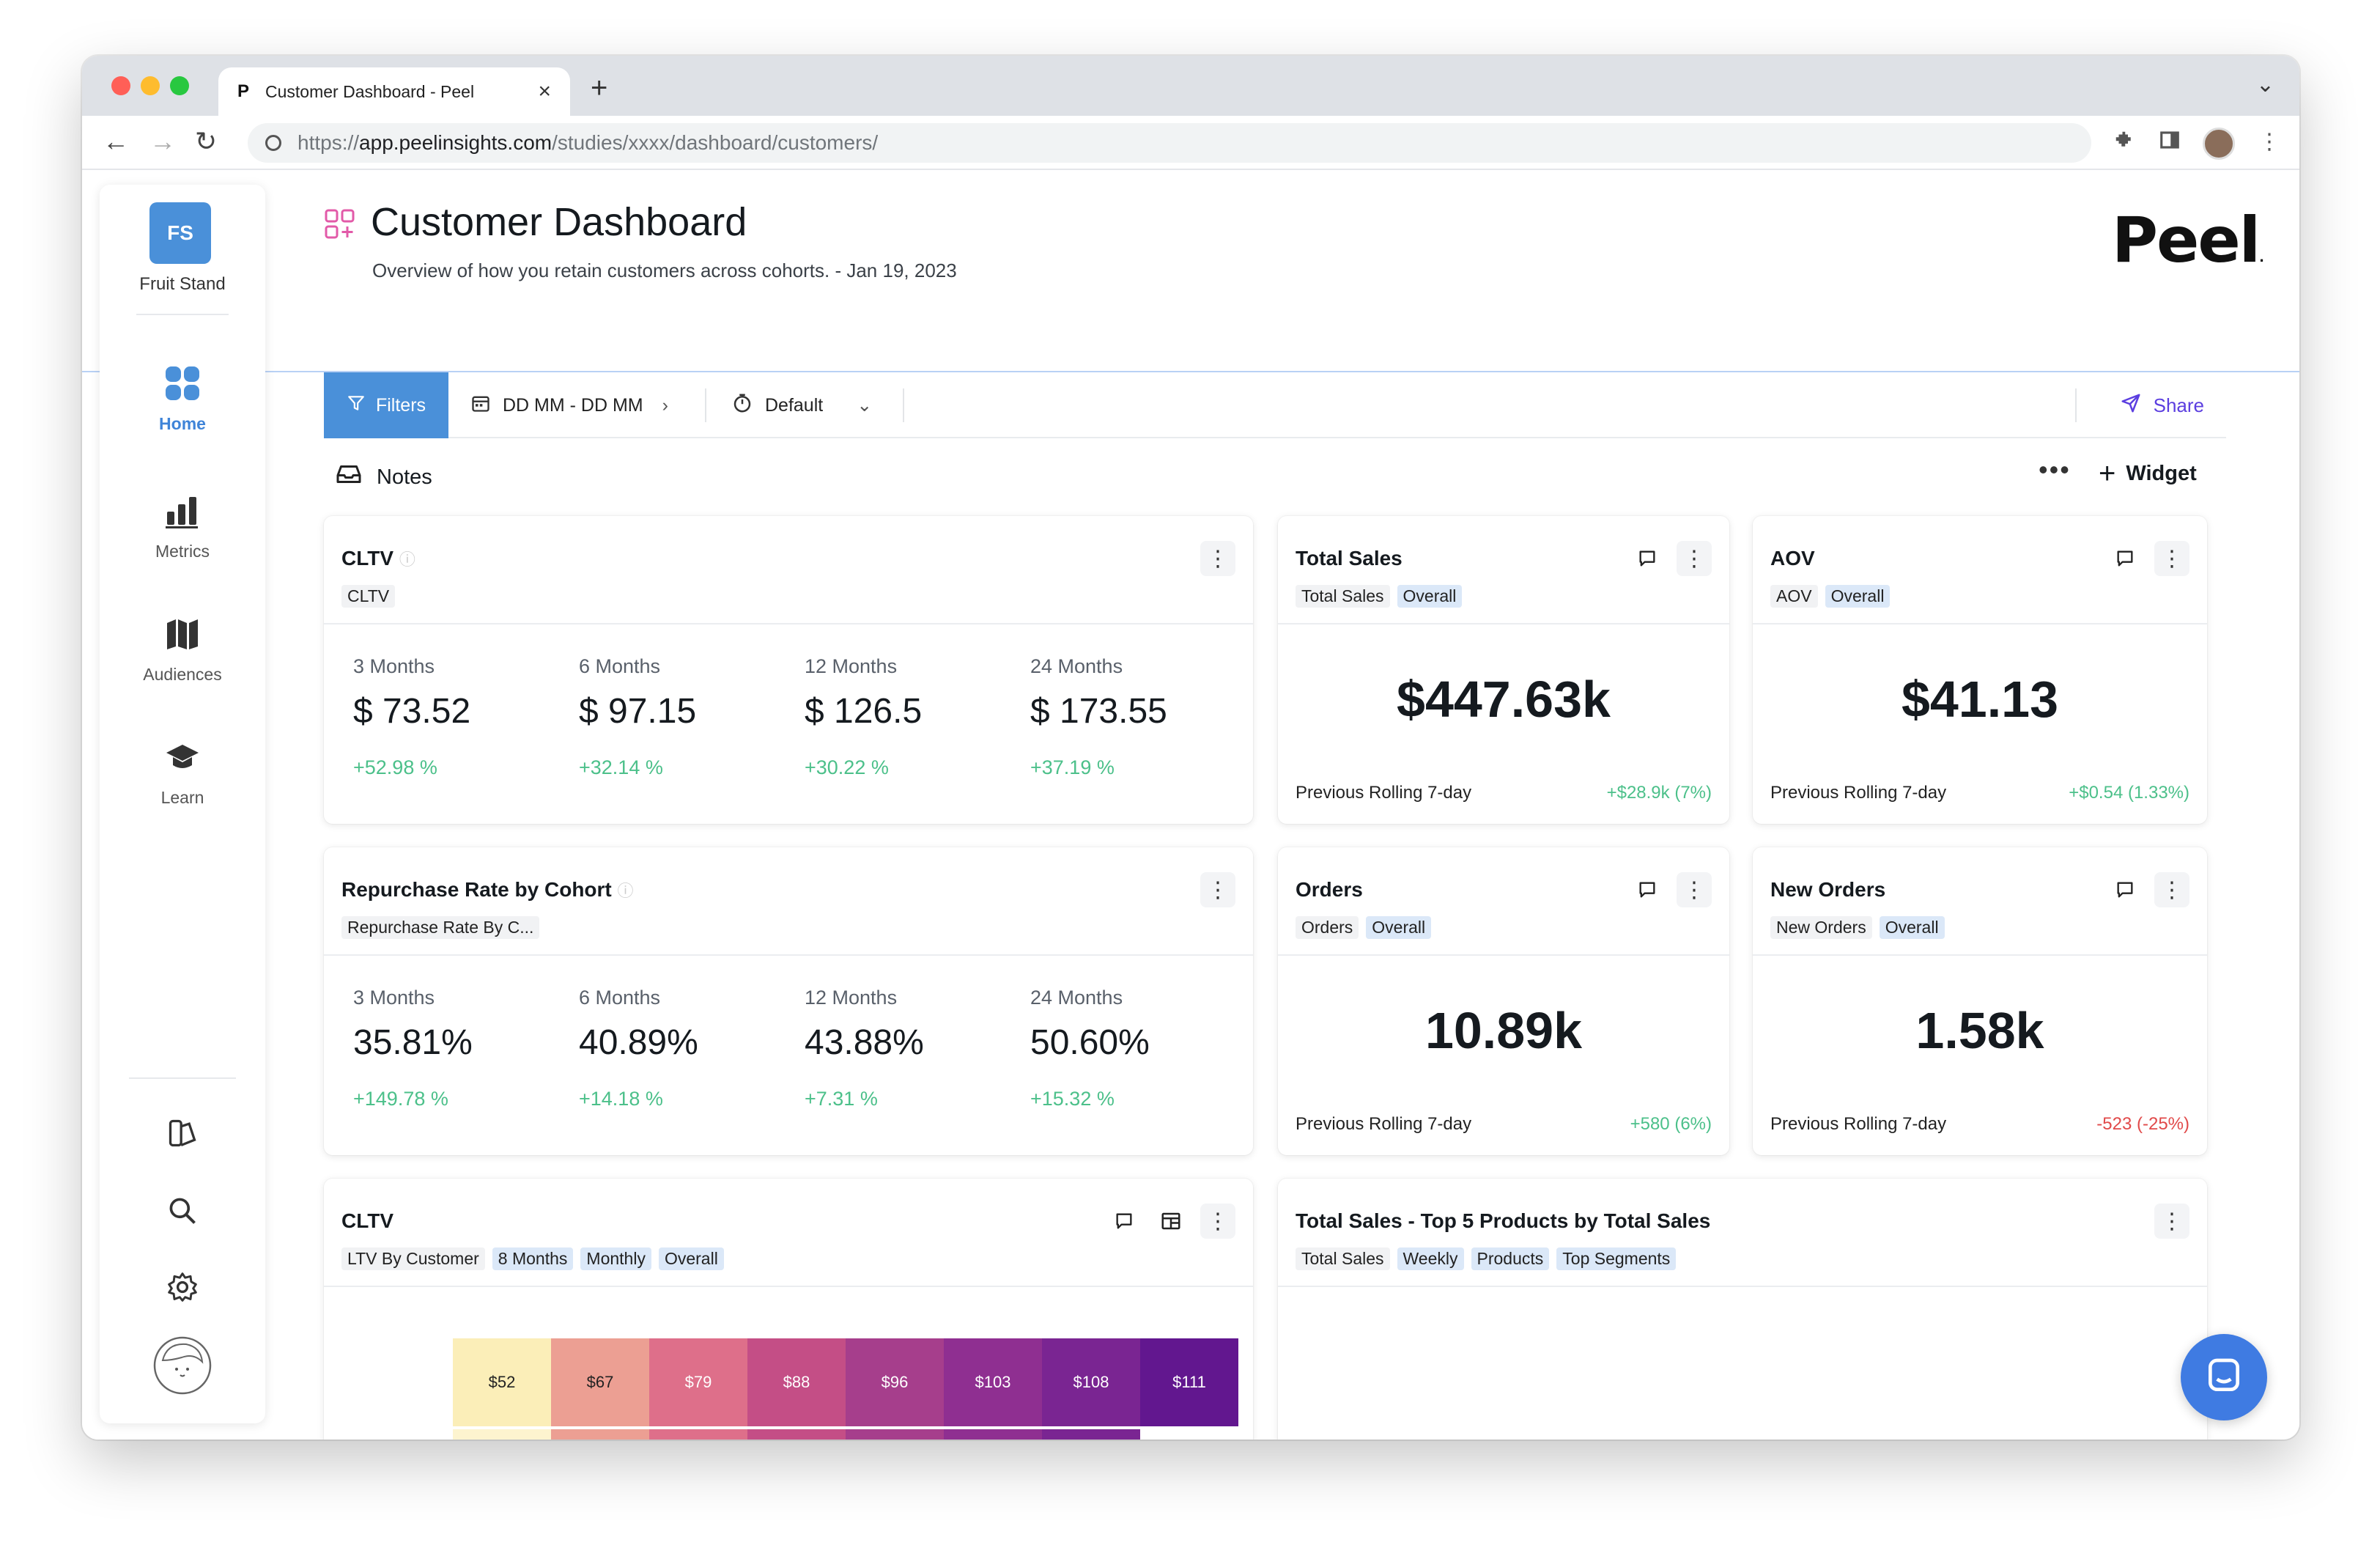  I want to click on widget-label: Widget, so click(2161, 473).